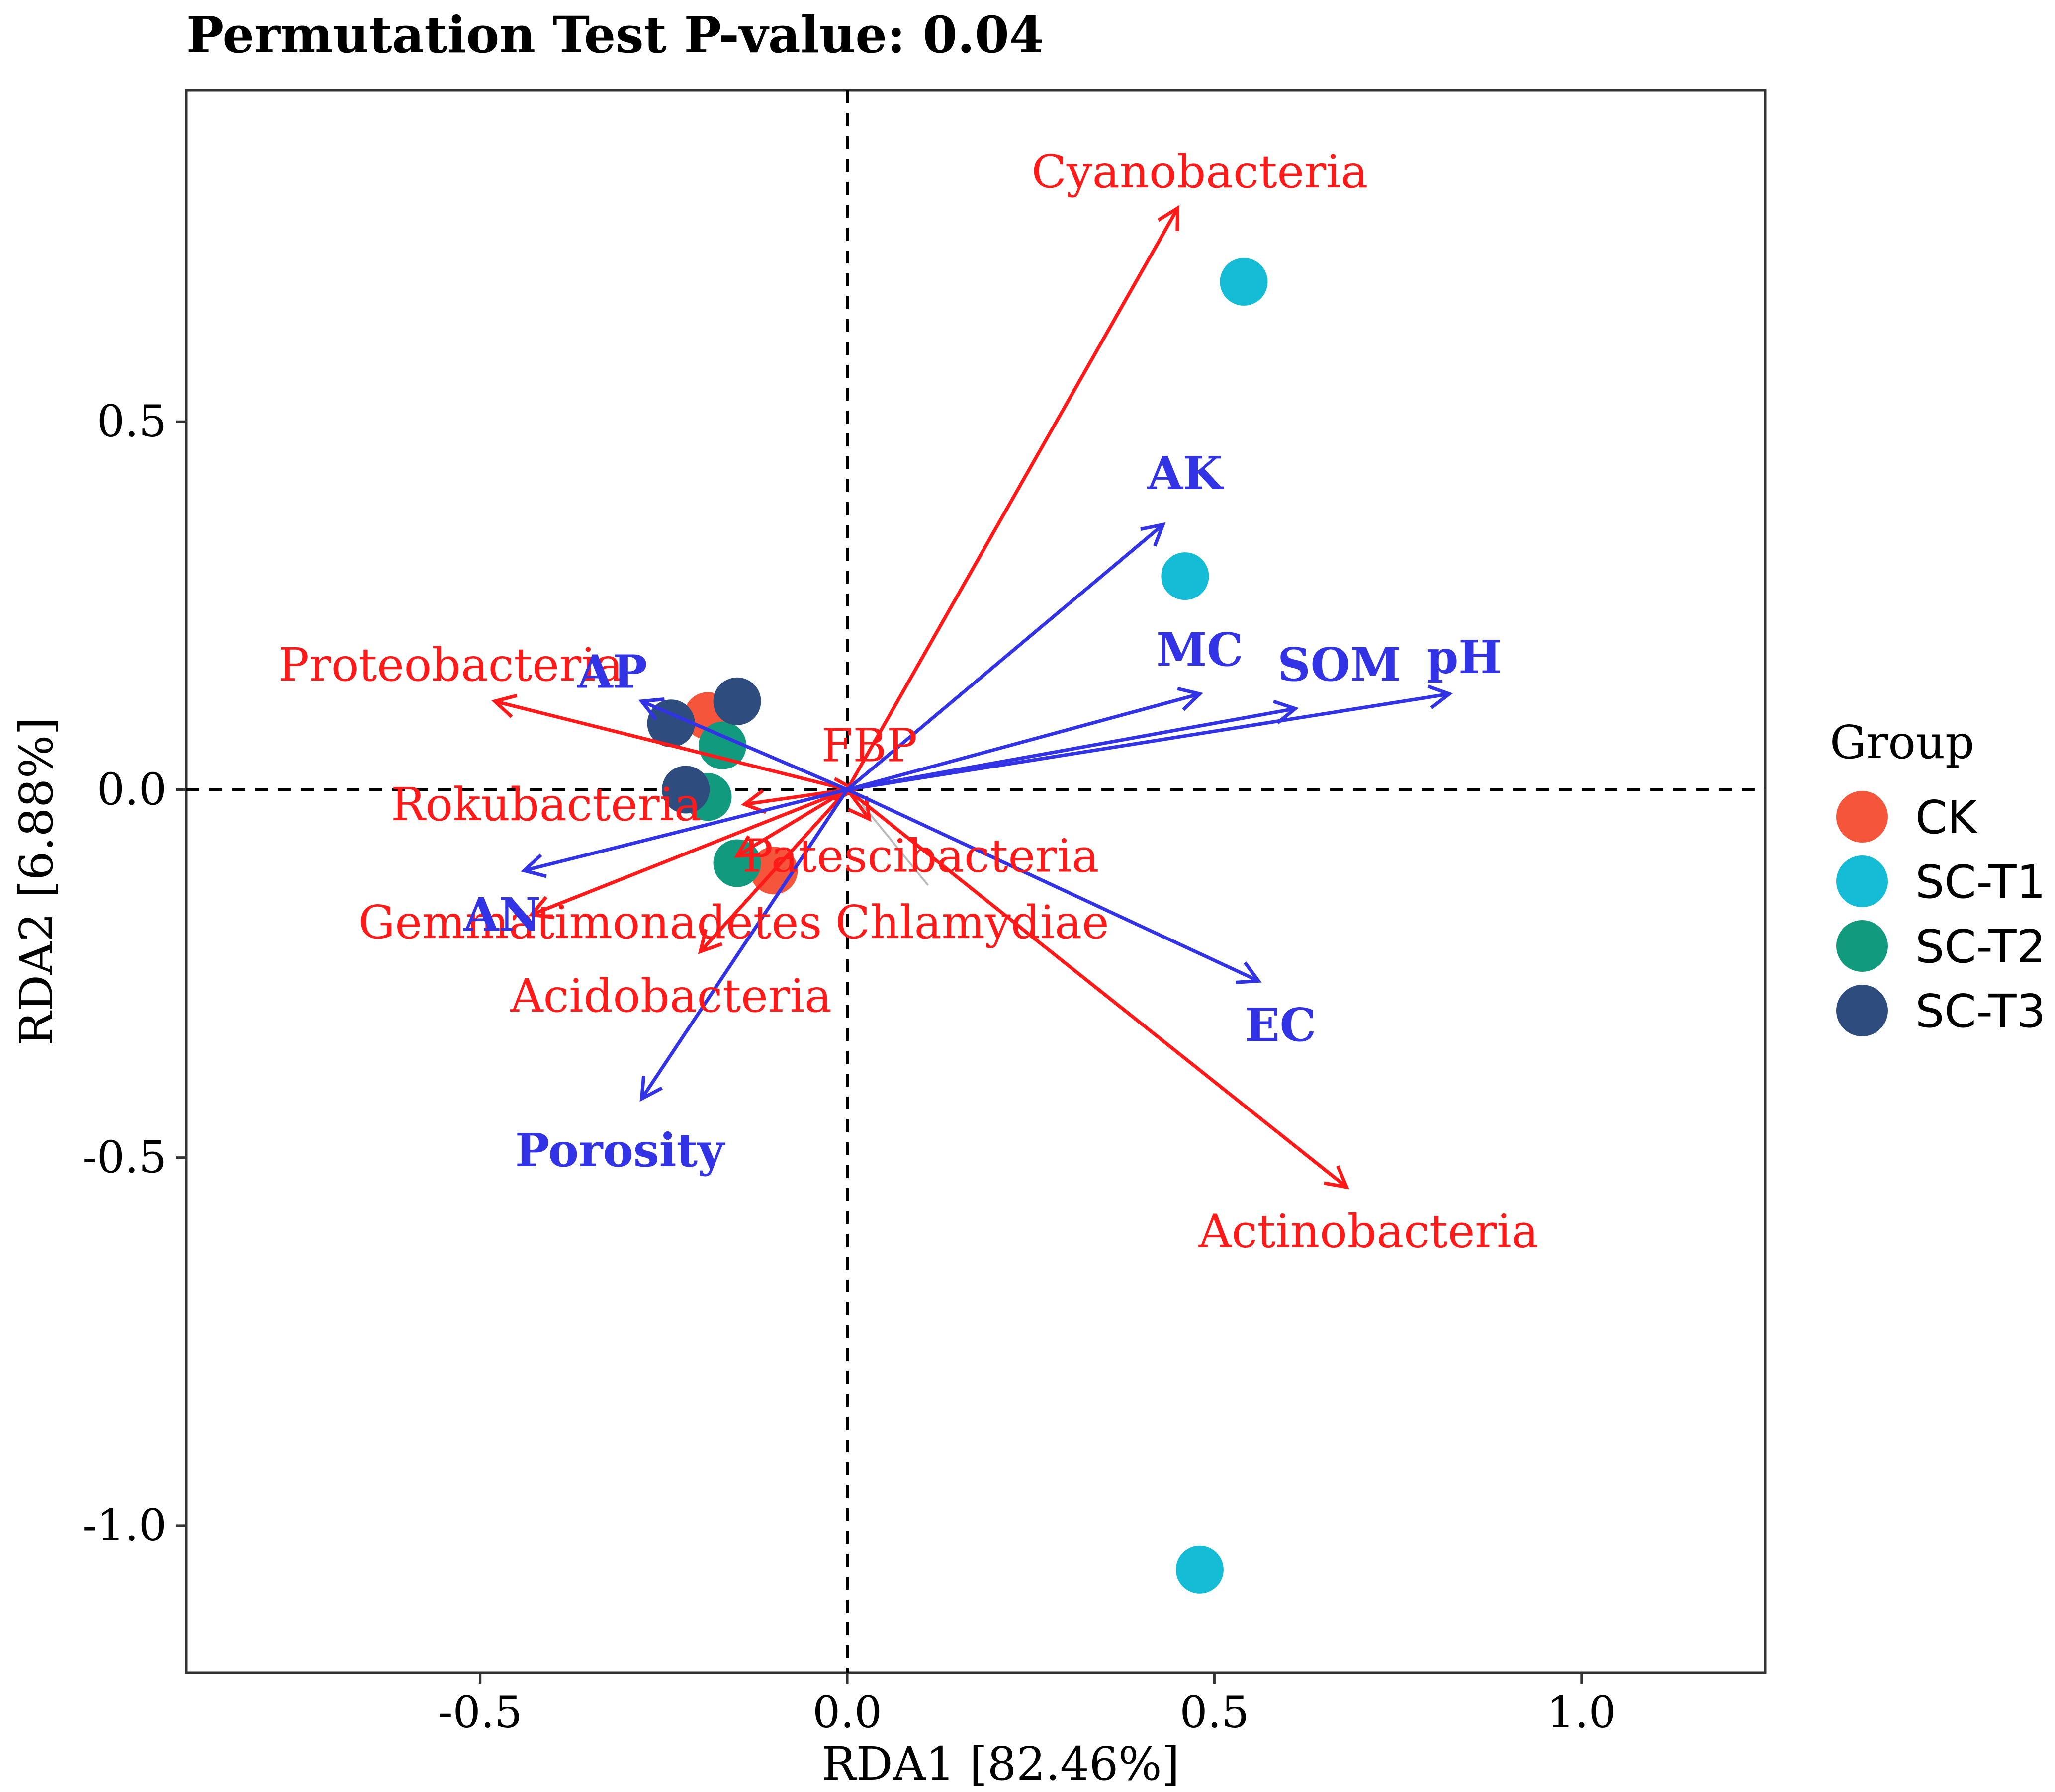 This screenshot has height=1792, width=2055. Describe the element at coordinates (1185, 473) in the screenshot. I see `env-label-ak: AK` at that location.